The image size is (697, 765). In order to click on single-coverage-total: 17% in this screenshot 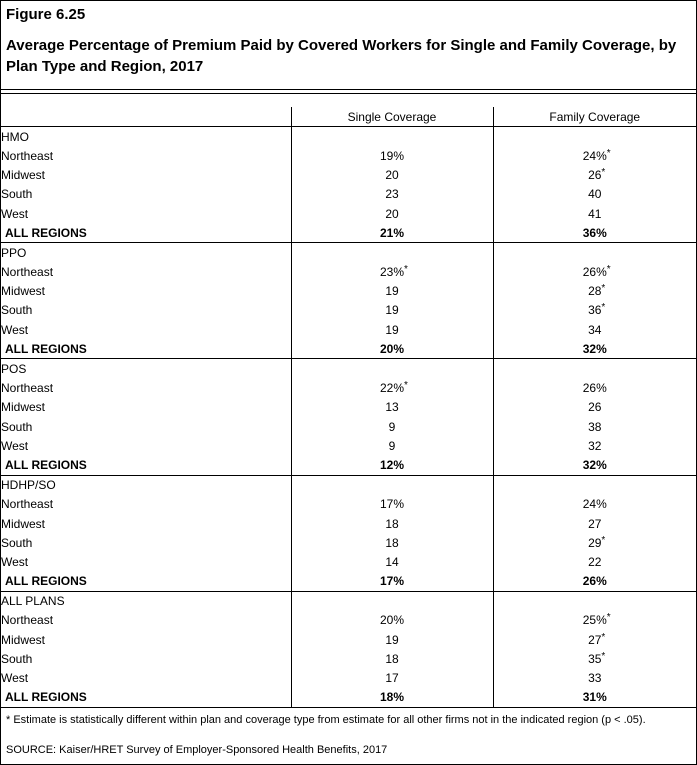, I will do `click(391, 581)`.